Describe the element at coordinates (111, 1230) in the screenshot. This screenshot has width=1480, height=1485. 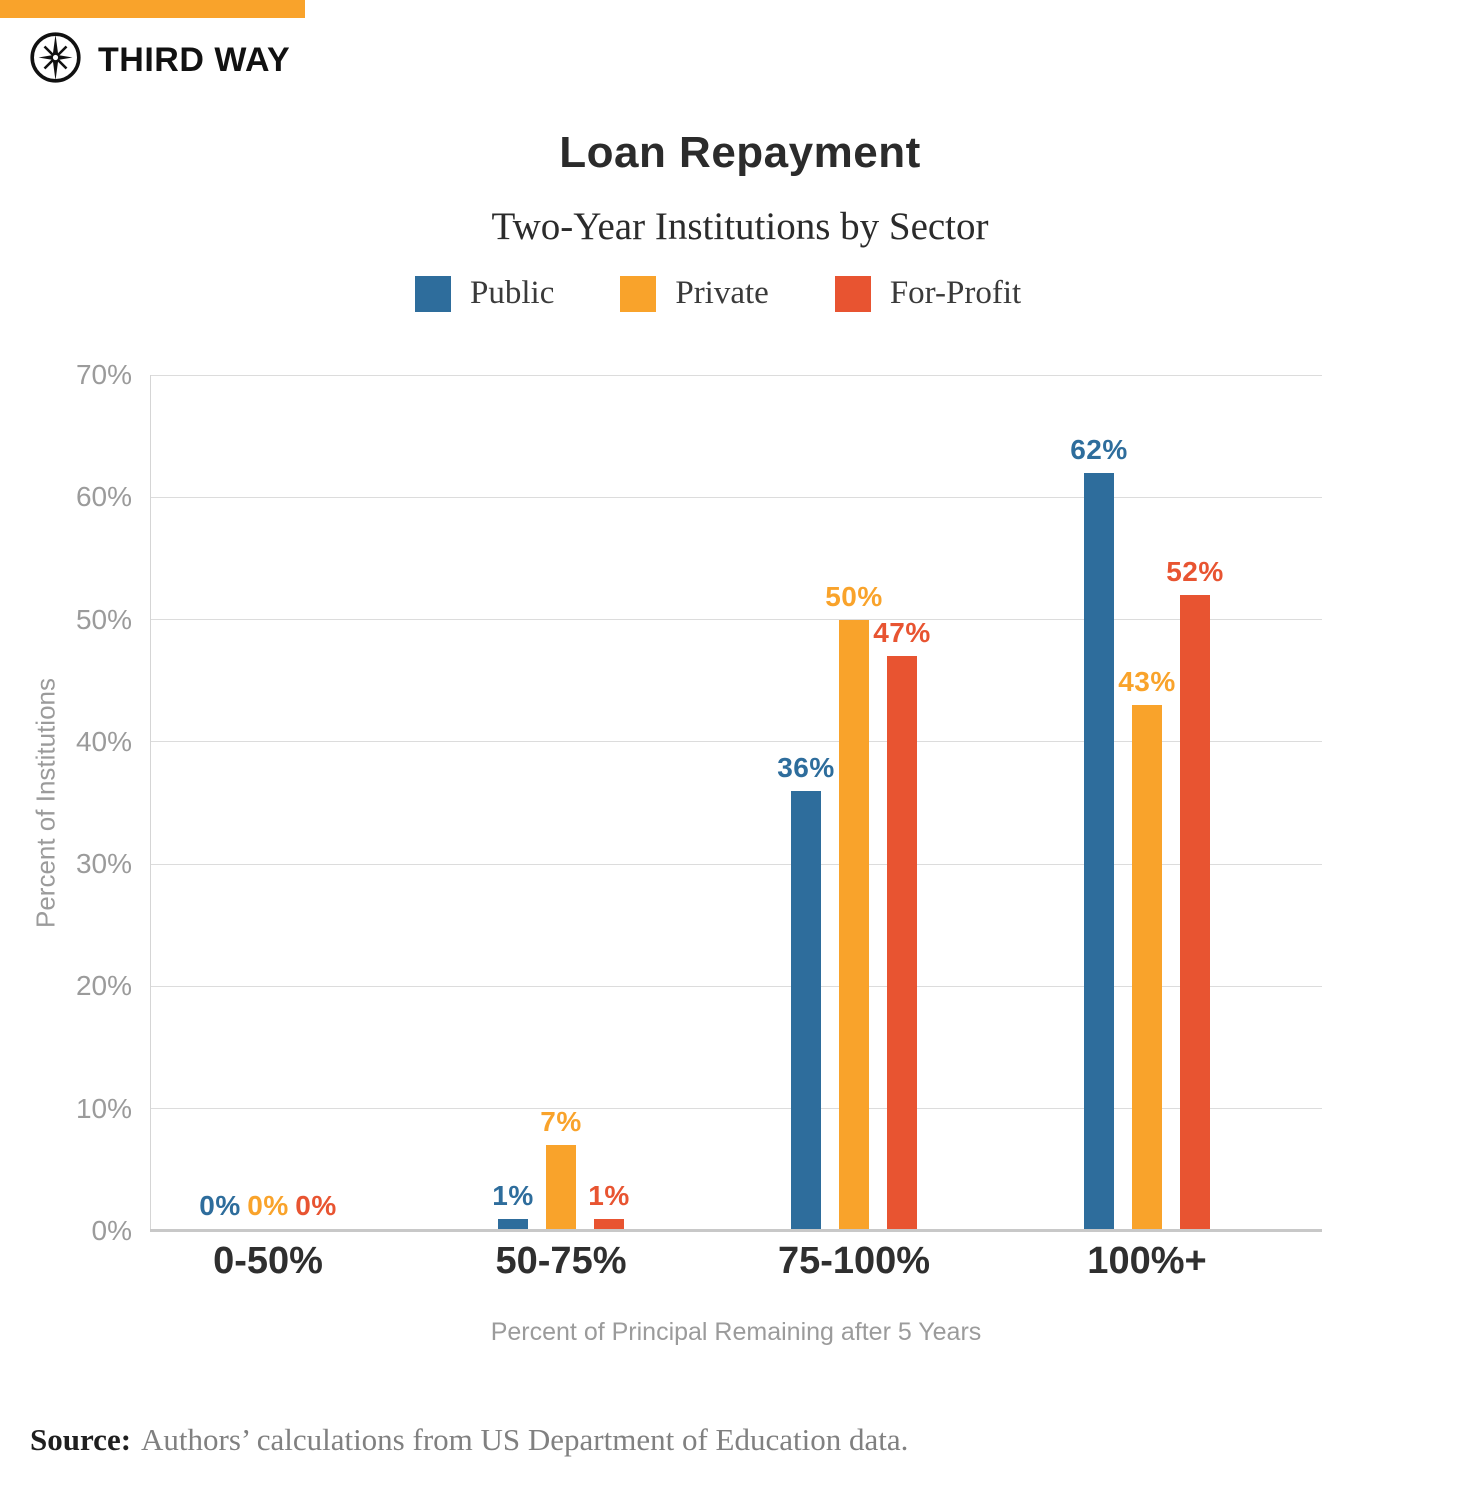
I see `y-tick-0pct: 0%` at that location.